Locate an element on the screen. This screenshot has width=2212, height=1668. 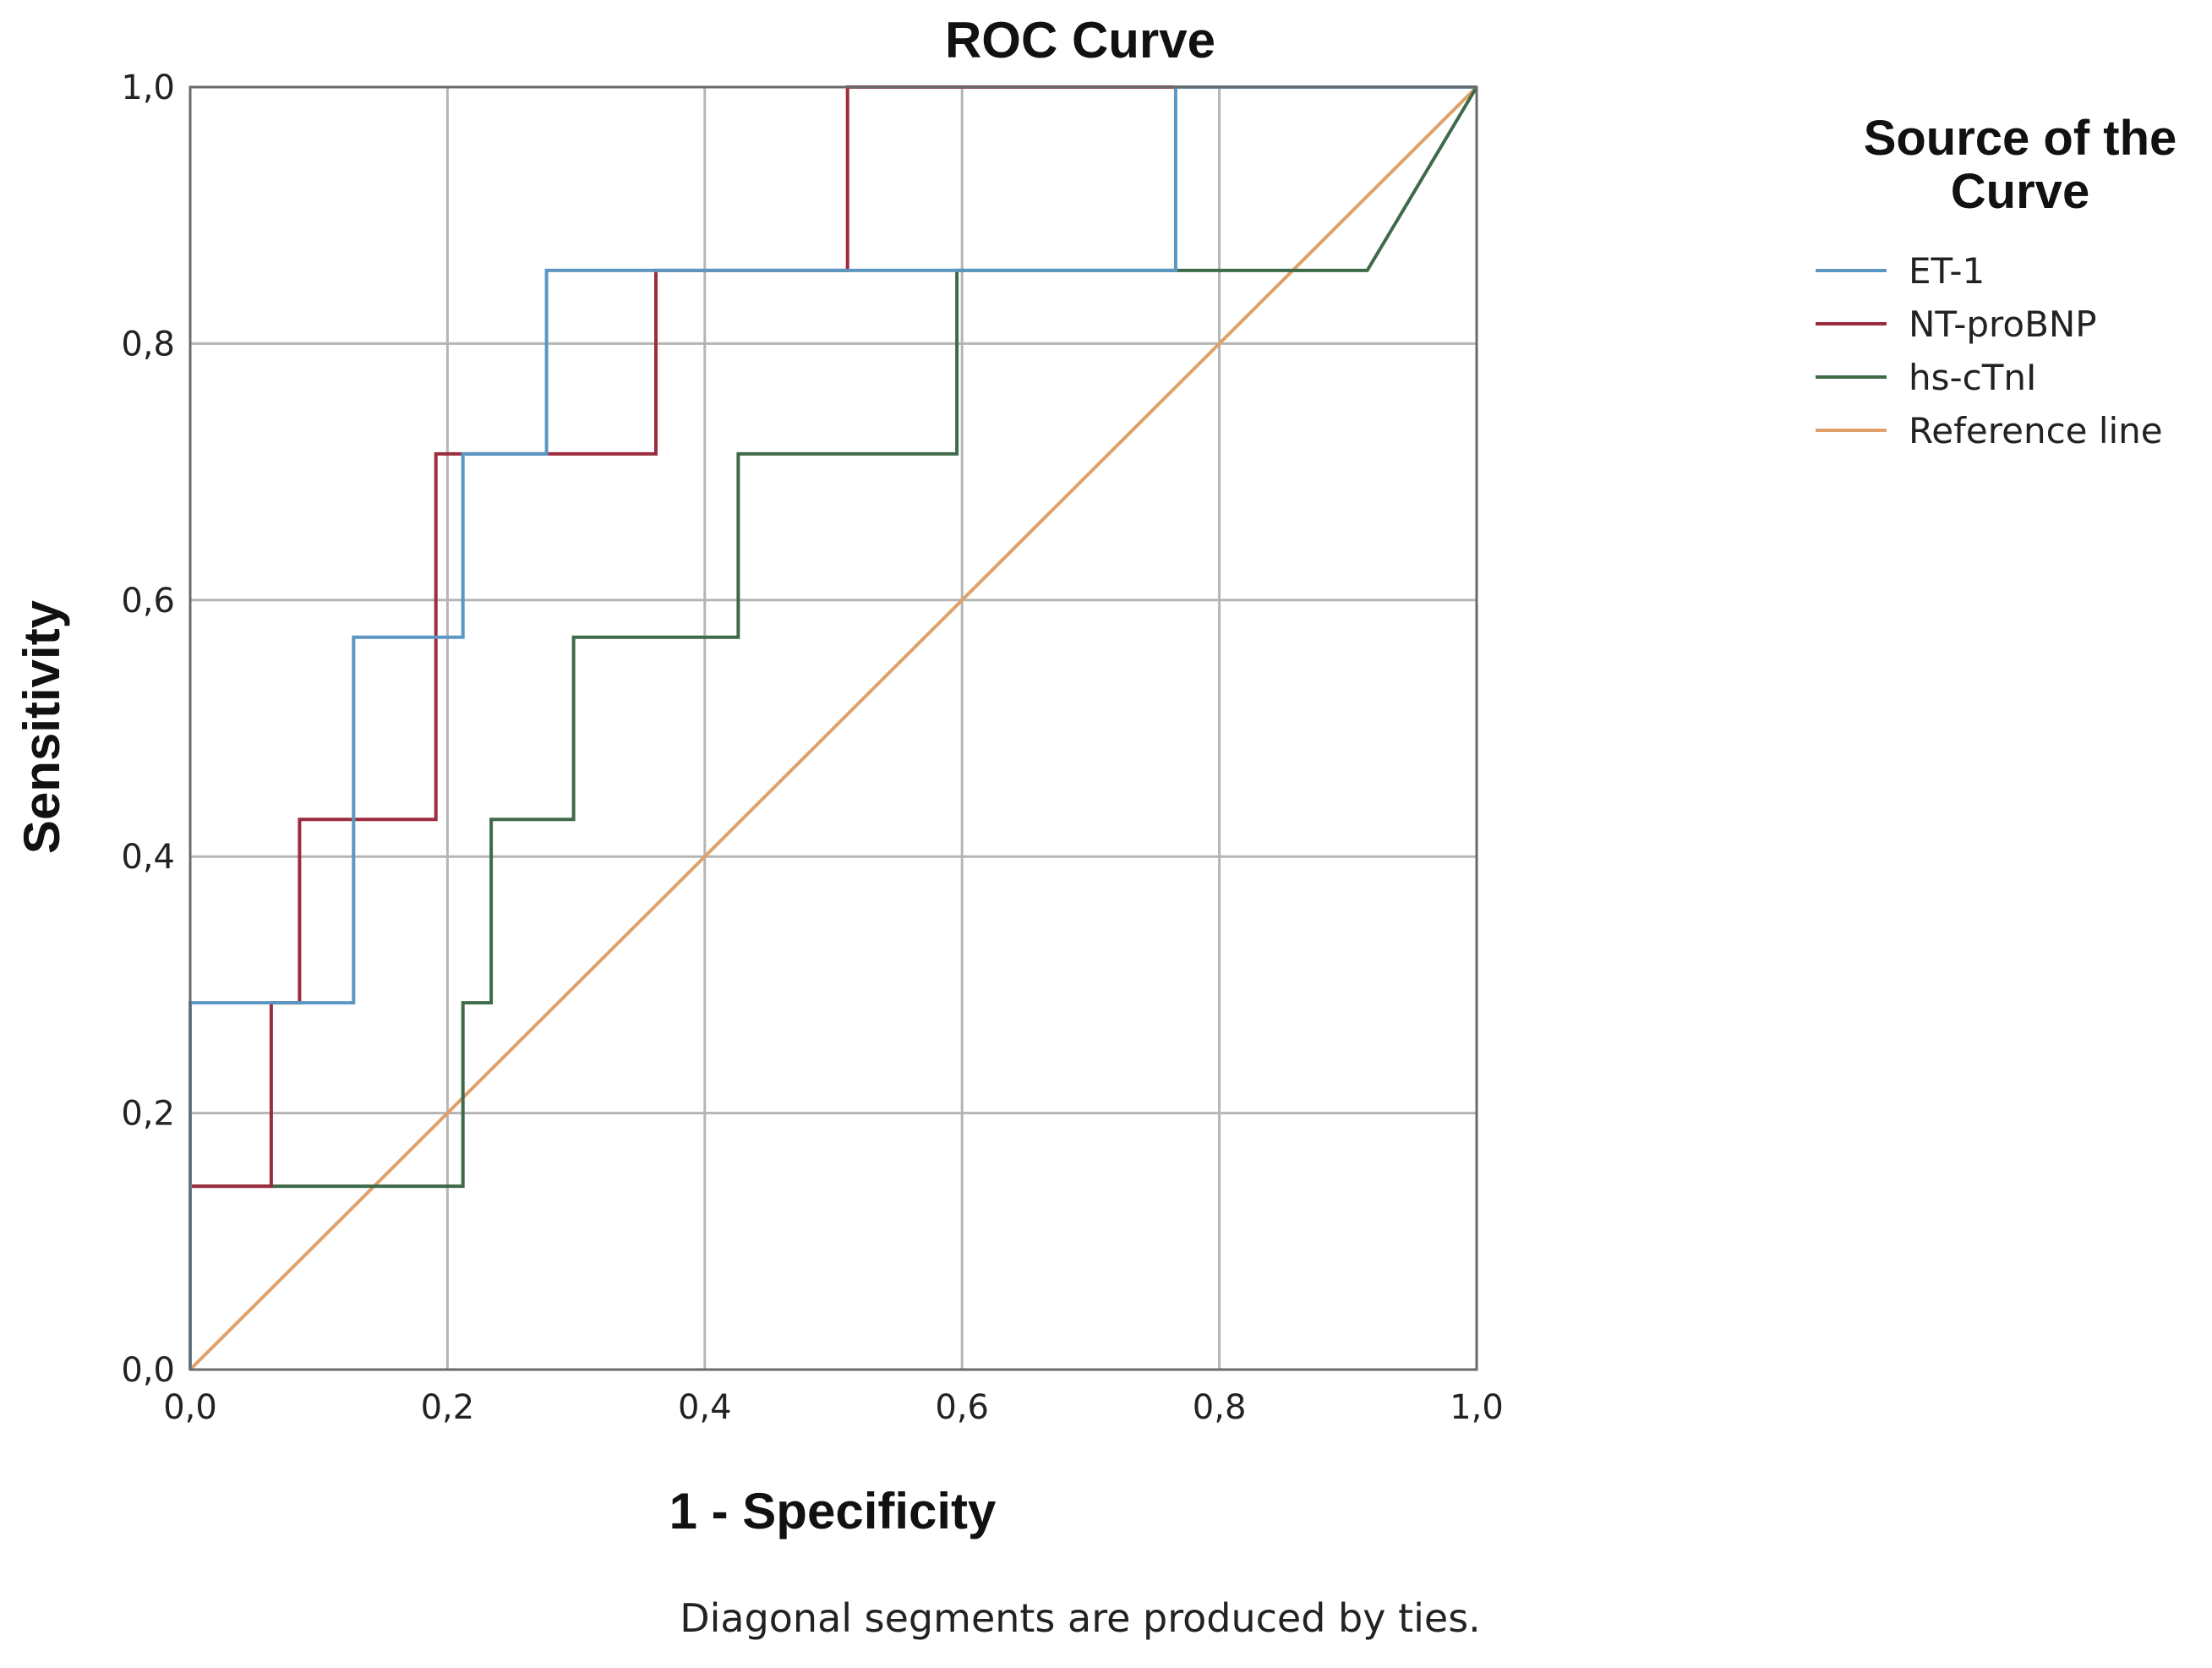
legend-label-reference-line: Reference line is located at coordinates (2036, 430).